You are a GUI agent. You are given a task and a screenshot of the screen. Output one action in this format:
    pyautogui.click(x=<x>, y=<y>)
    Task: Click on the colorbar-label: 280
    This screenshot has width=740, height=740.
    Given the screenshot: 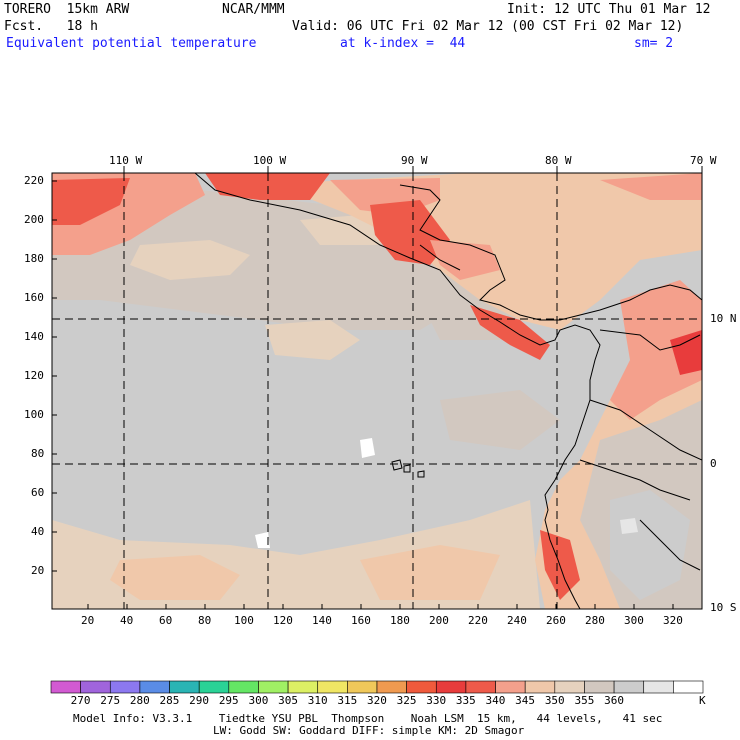 What is the action you would take?
    pyautogui.click(x=139, y=700)
    